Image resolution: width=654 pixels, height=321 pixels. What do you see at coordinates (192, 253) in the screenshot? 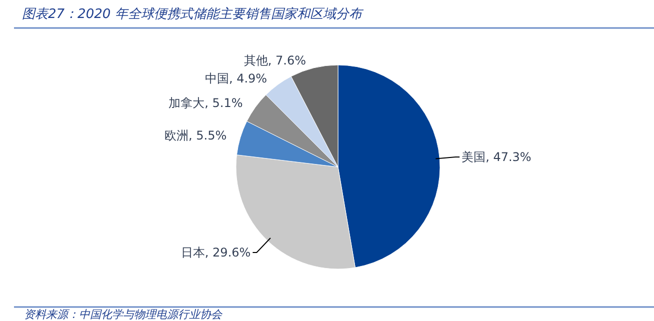
I see `slice-label: 日本` at bounding box center [192, 253].